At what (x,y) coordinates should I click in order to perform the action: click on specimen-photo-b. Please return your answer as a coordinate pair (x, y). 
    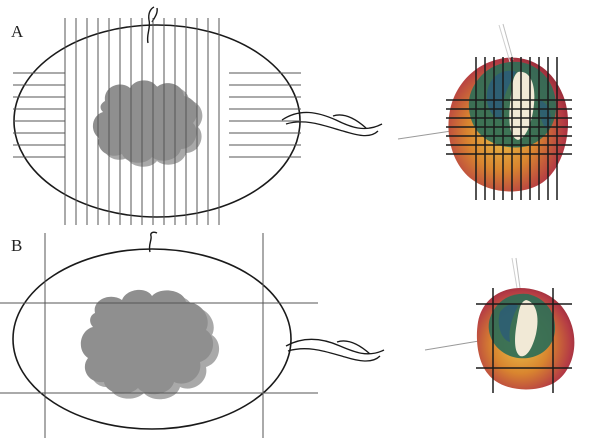
    Looking at the image, I should click on (499, 325).